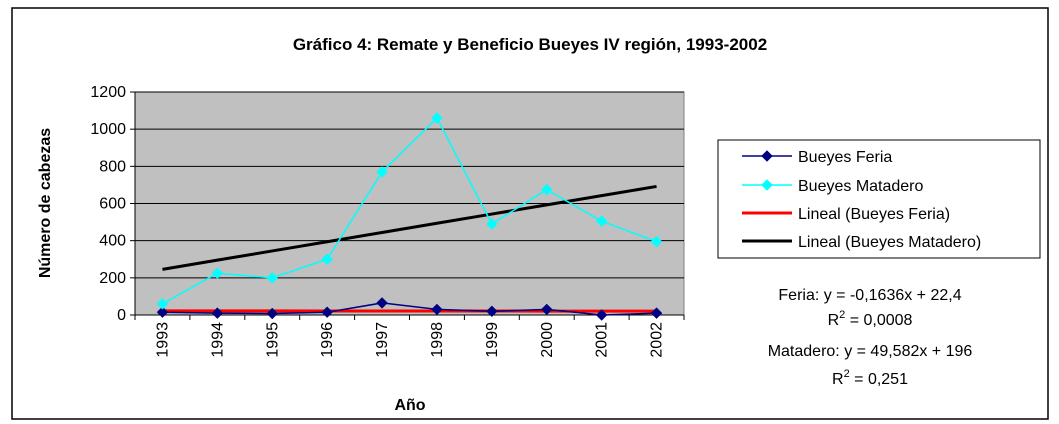  I want to click on trend-equation: Feria: y = -0,1636x + 22,4, so click(869, 295).